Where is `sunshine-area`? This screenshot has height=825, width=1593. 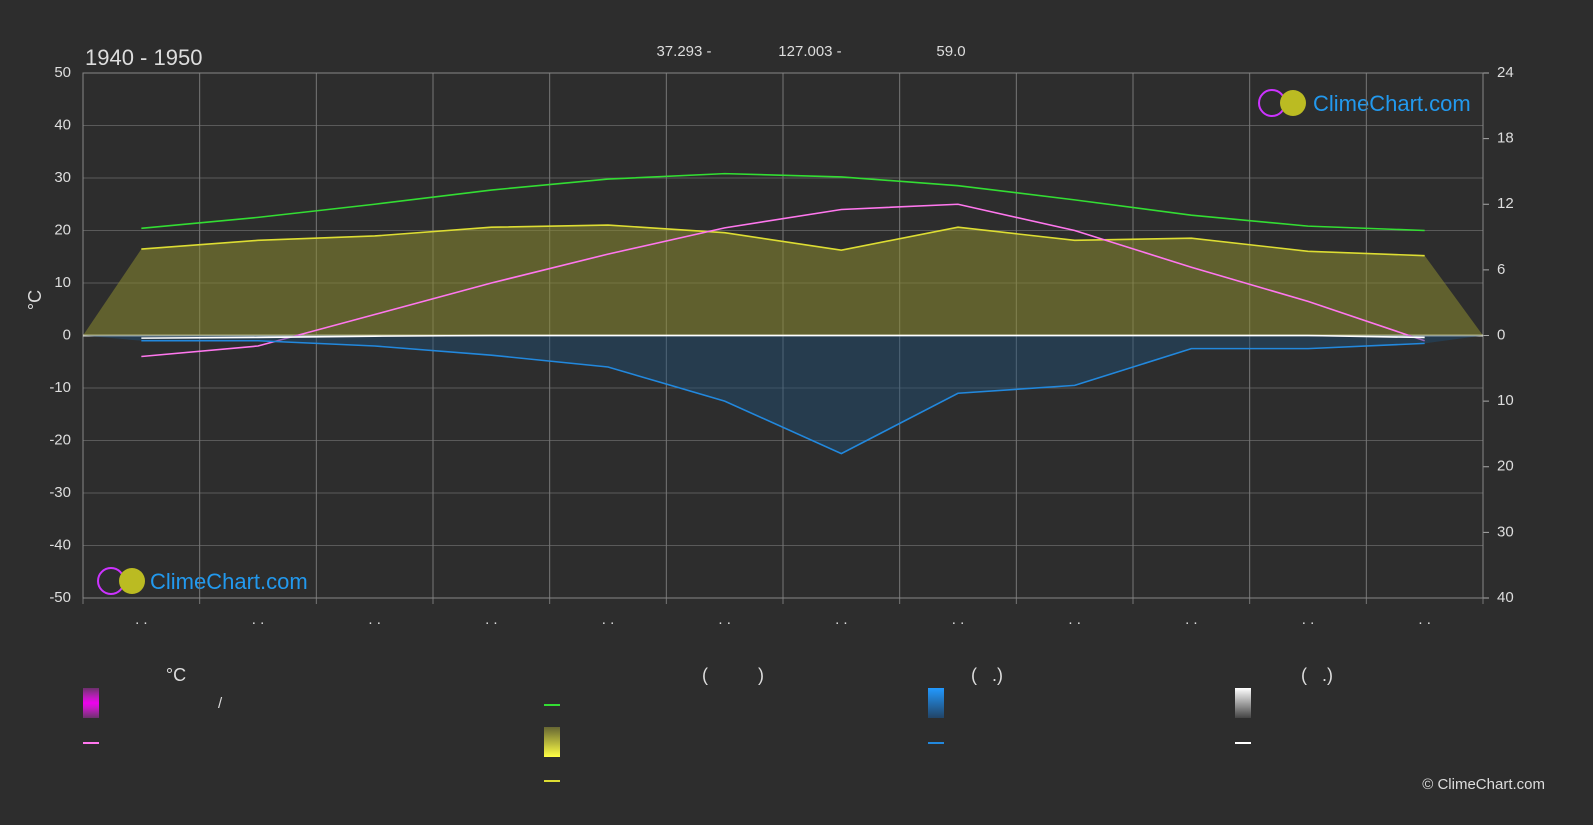 sunshine-area is located at coordinates (783, 280).